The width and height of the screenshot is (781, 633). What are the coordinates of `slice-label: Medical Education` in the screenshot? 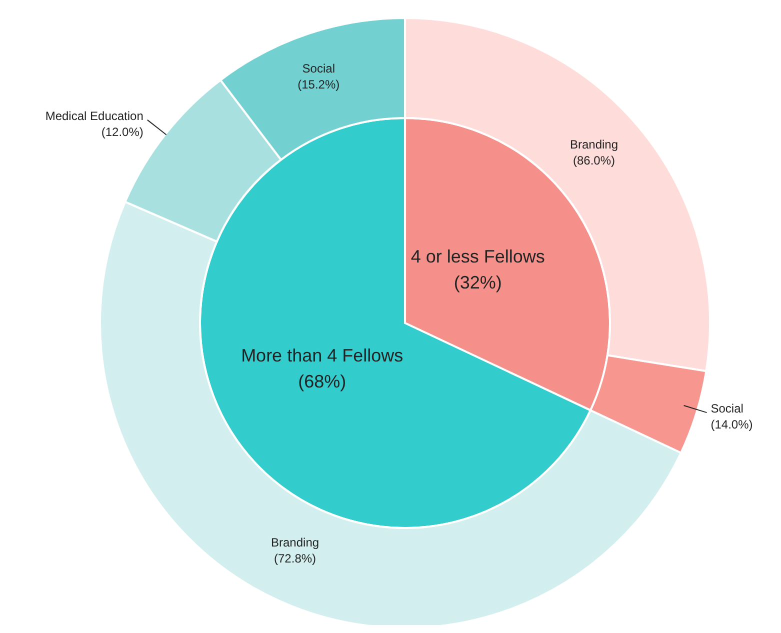 It's located at (94, 115).